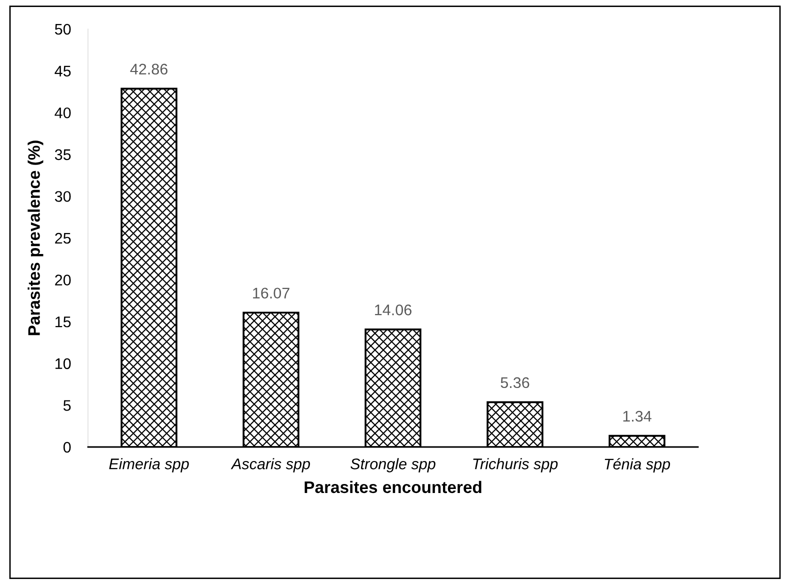 This screenshot has height=580, width=790. What do you see at coordinates (393, 310) in the screenshot?
I see `data-label: 14.06` at bounding box center [393, 310].